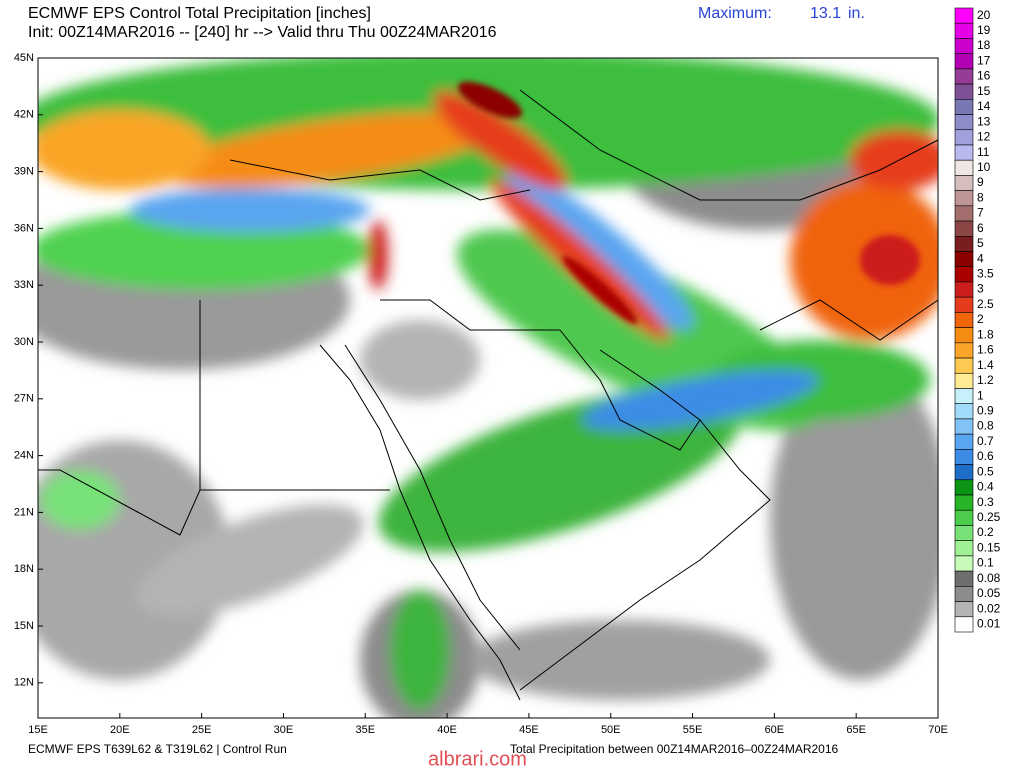 This screenshot has width=1024, height=773. I want to click on legend-label: 8, so click(980, 197).